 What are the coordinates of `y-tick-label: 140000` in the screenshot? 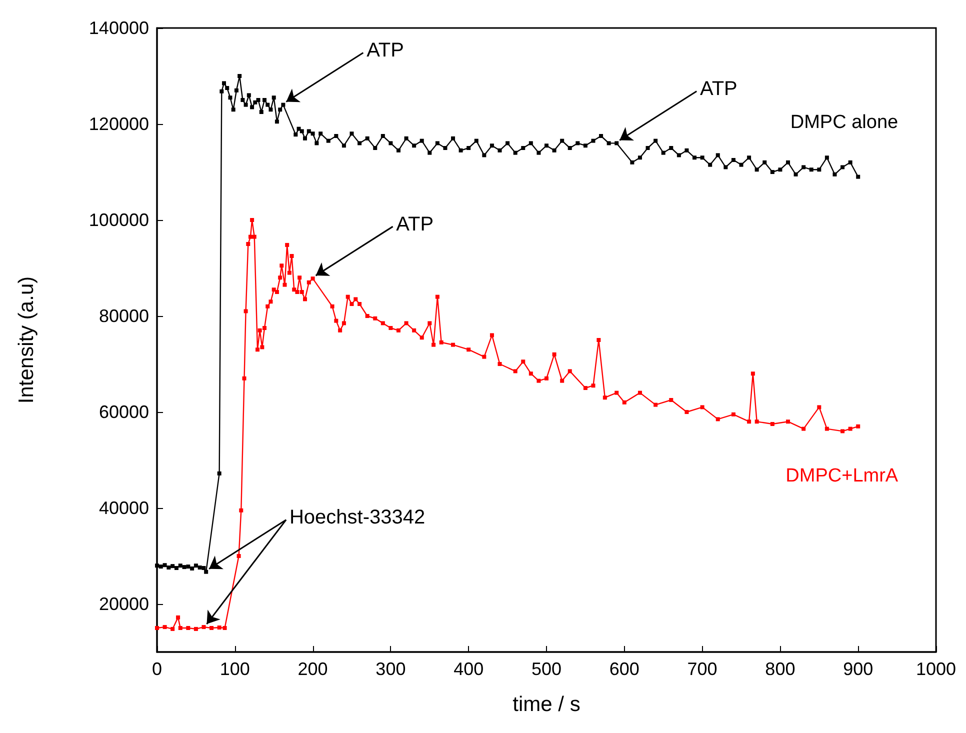 It's located at (118, 28).